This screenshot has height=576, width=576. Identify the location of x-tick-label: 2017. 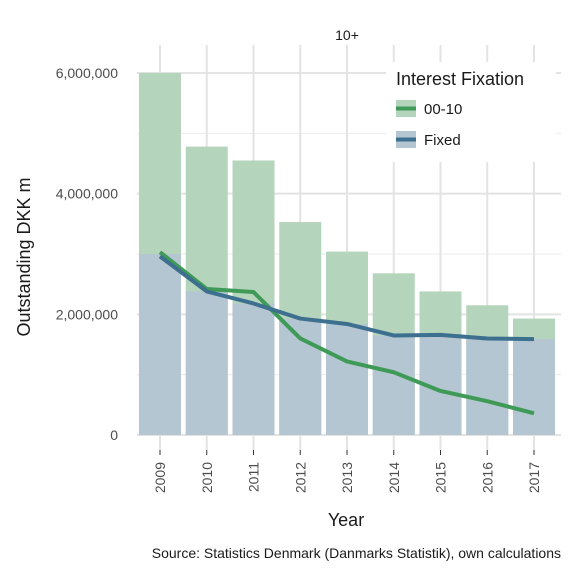
(534, 477).